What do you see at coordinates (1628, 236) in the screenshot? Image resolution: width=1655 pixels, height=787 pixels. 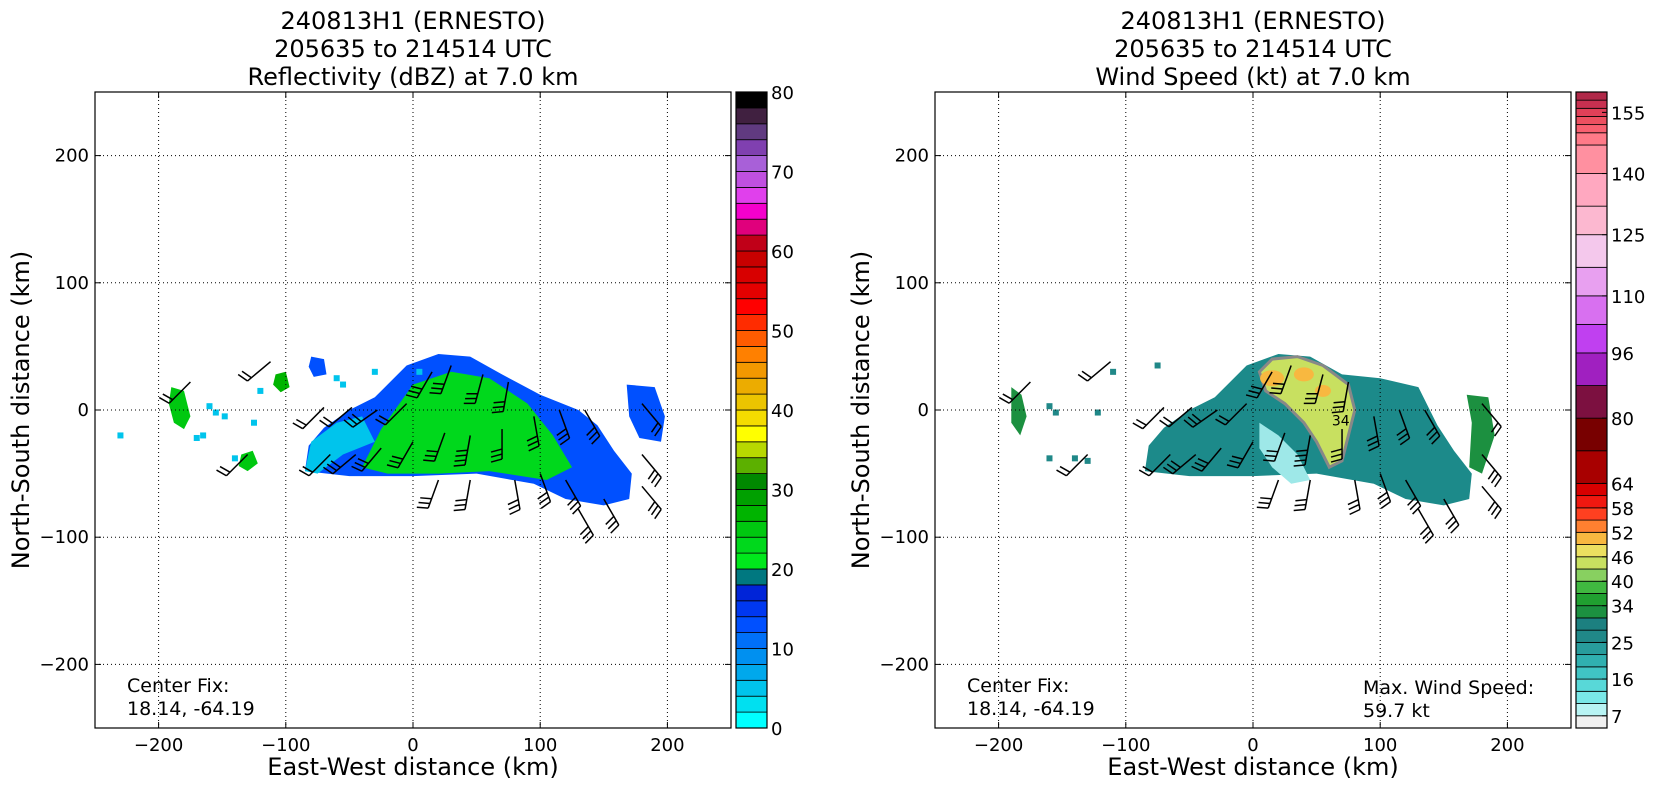 I see `colorbar-tick-label: 125` at bounding box center [1628, 236].